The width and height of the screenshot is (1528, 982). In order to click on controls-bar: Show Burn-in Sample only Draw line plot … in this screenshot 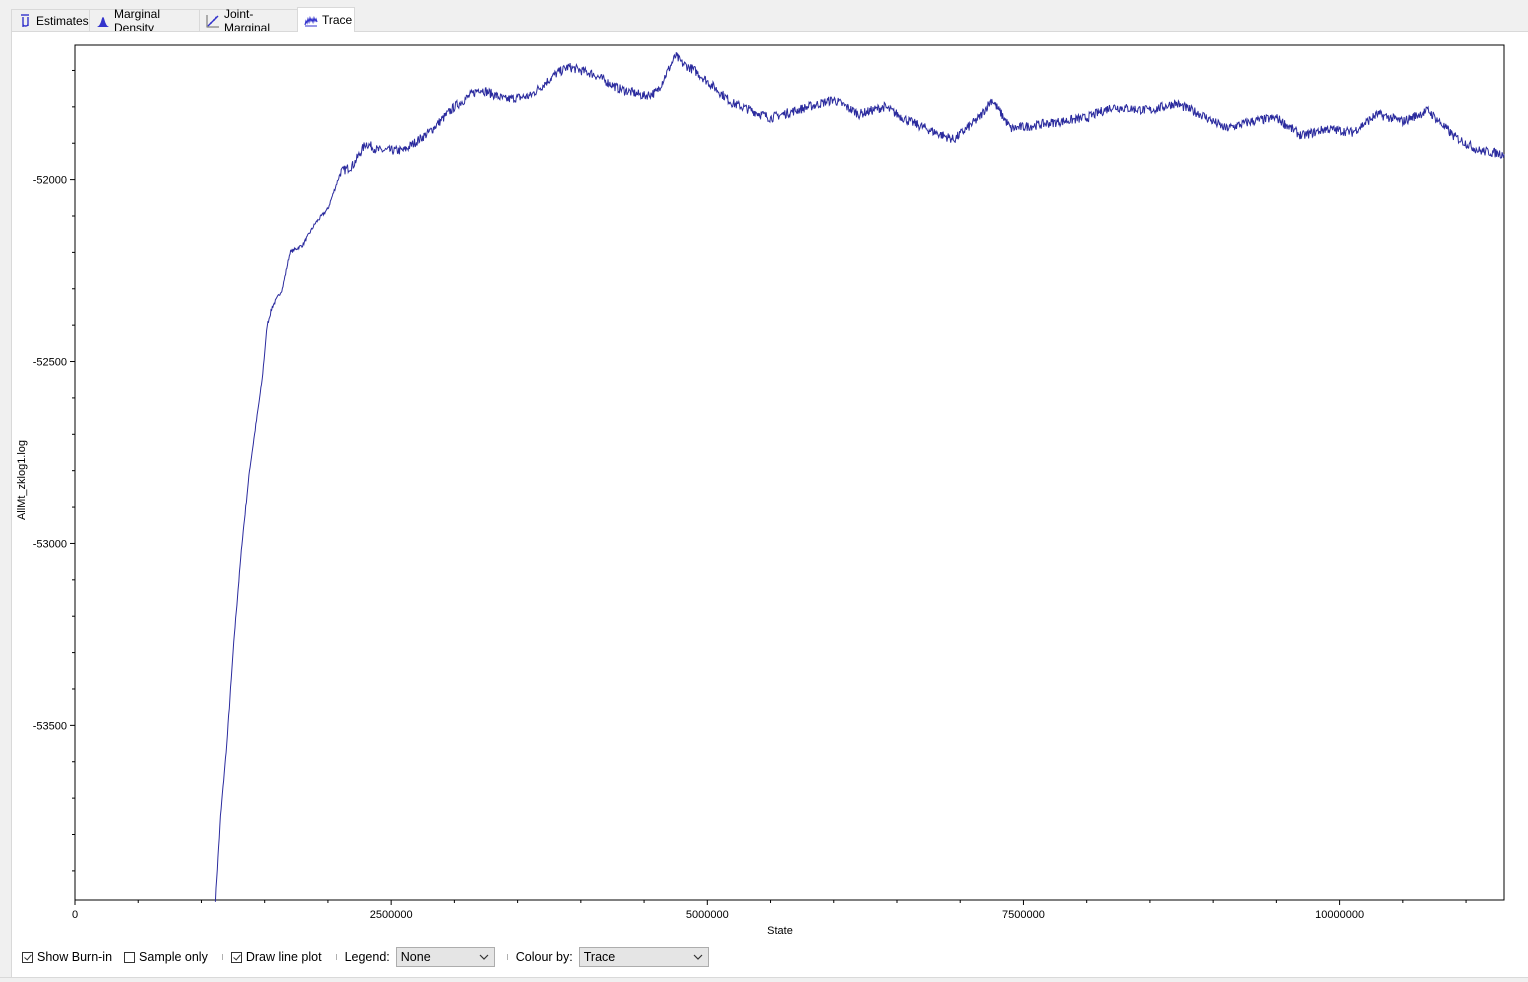, I will do `click(370, 957)`.